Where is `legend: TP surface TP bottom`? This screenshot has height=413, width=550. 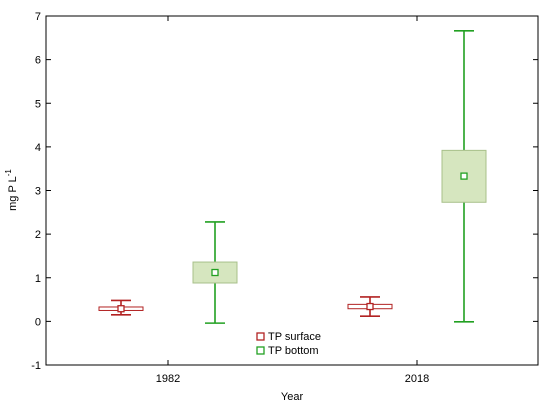 legend: TP surface TP bottom is located at coordinates (288, 344).